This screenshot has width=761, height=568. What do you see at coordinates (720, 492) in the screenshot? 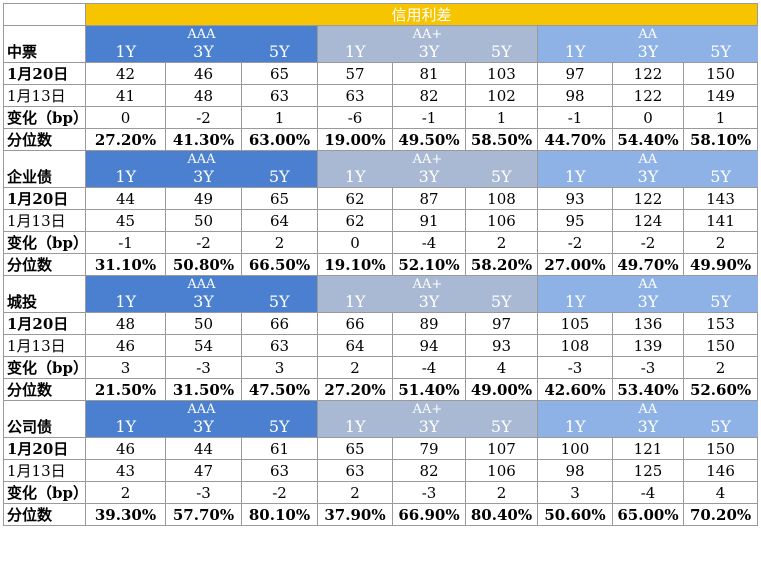
I see `change-value-cell: 4` at bounding box center [720, 492].